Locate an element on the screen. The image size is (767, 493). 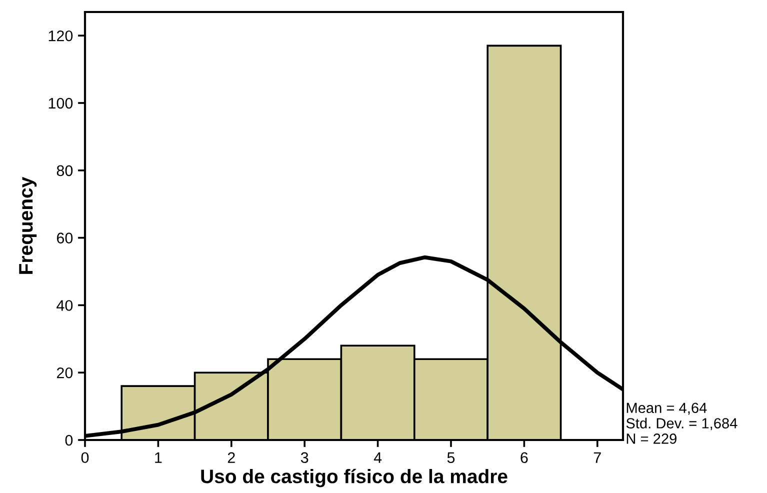
text: Mean = 4,64 is located at coordinates (666, 408).